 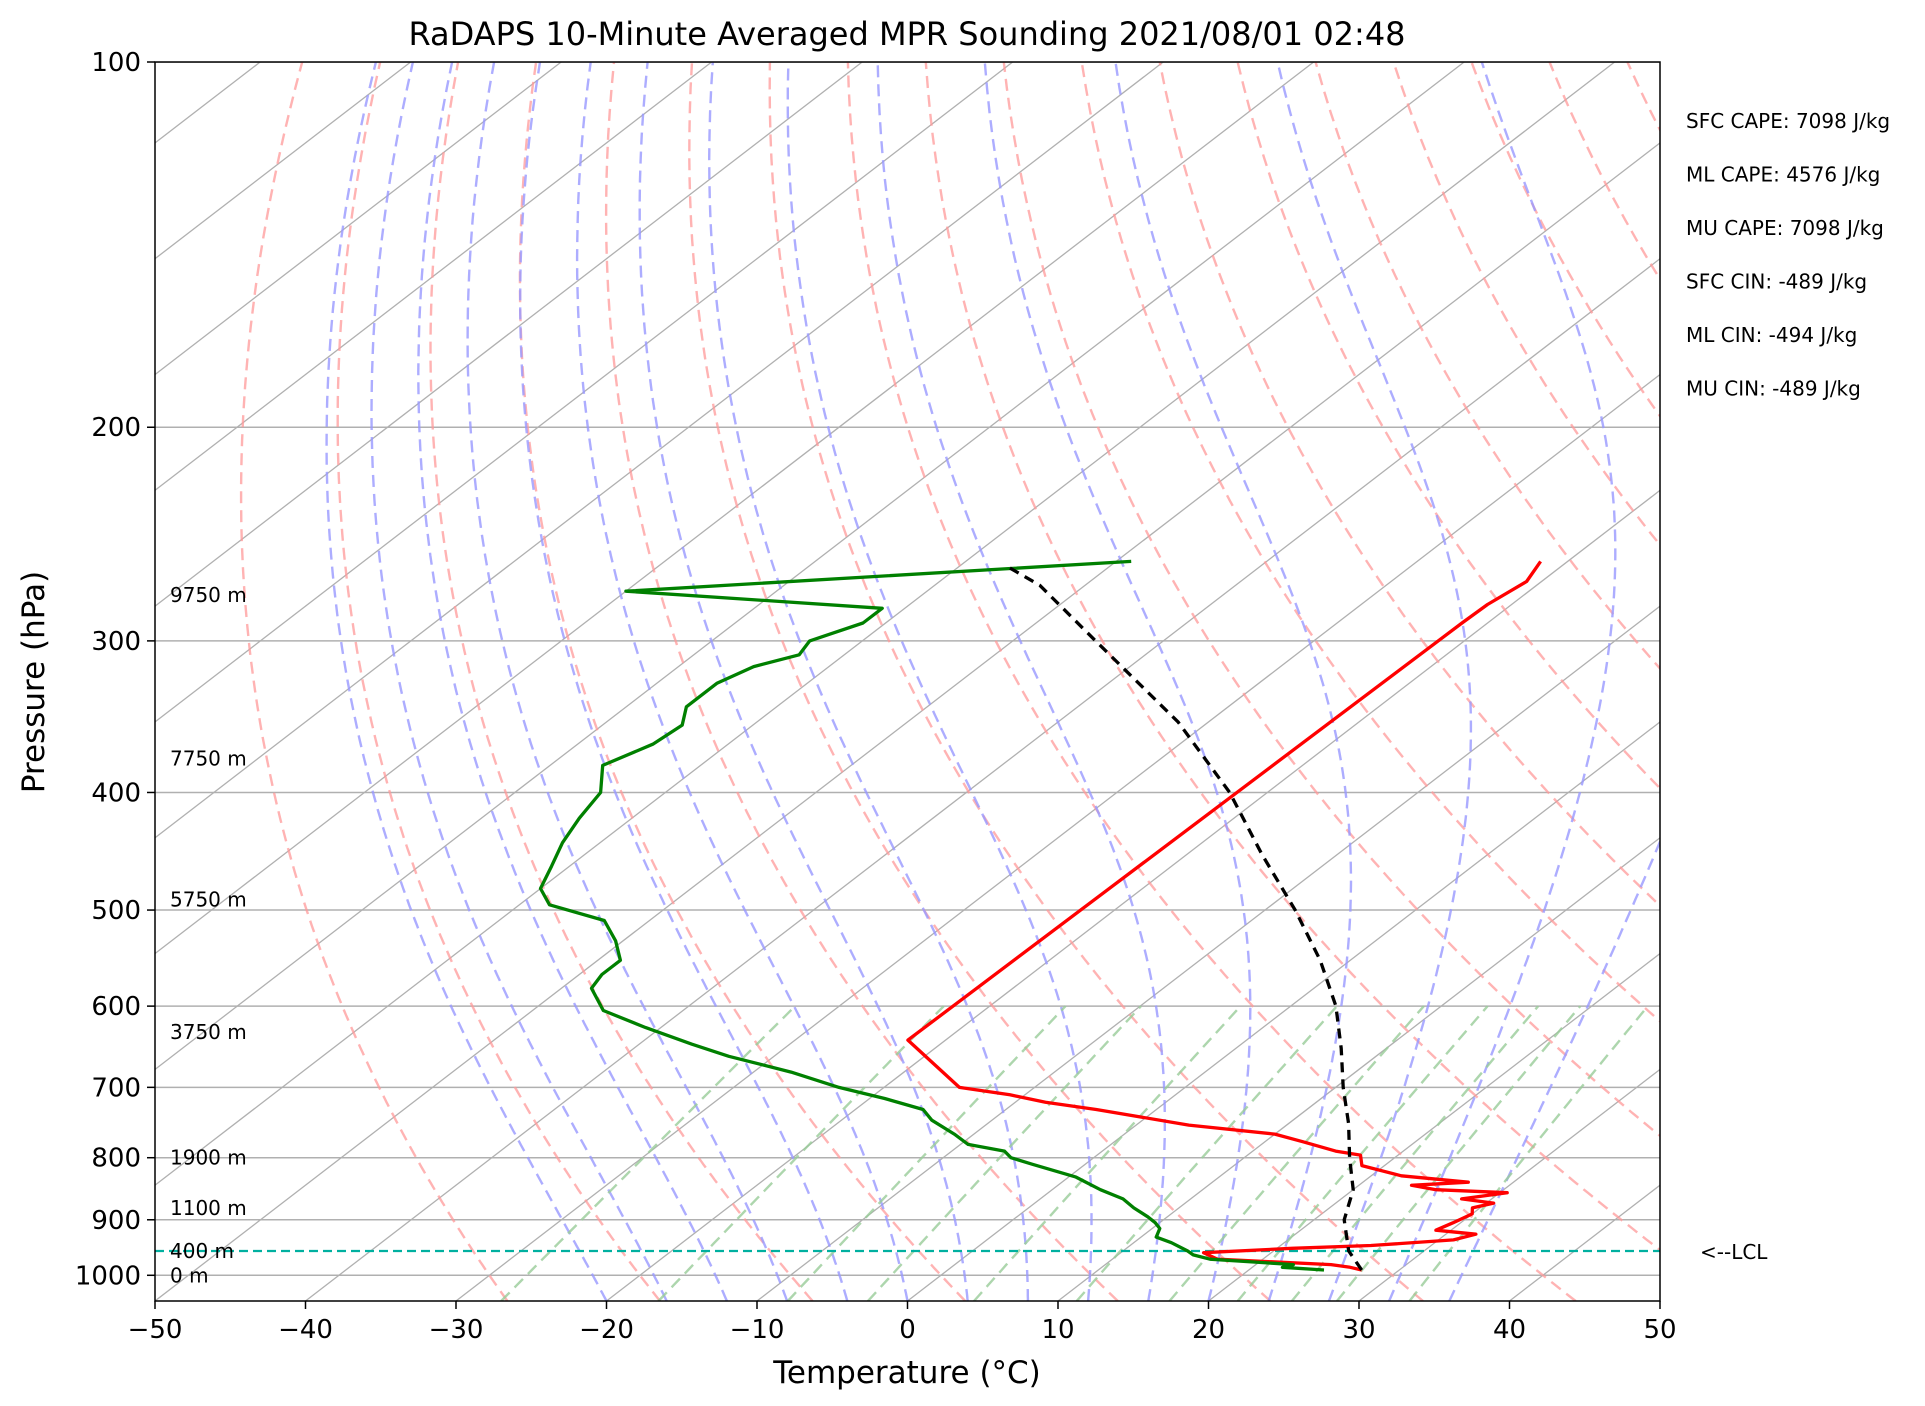 I want to click on stat-label: ML CIN: -494 J/kg, so click(x=1771, y=335).